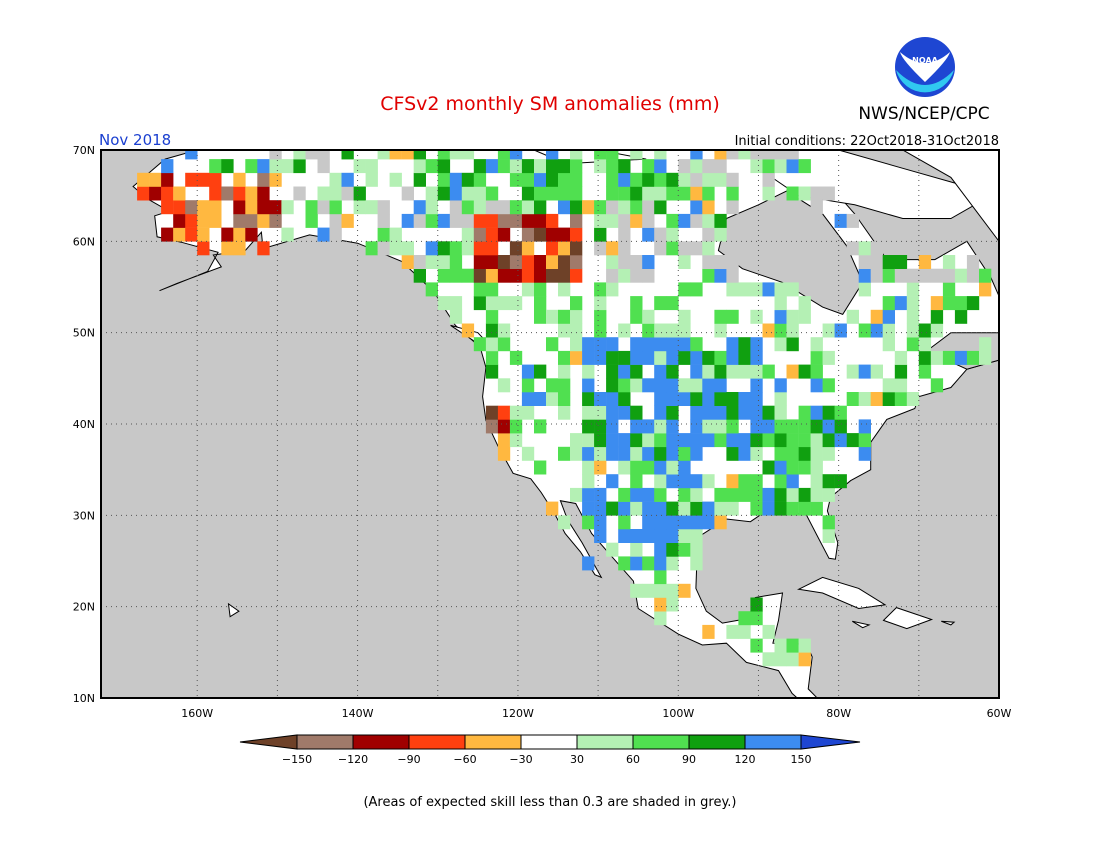 The width and height of the screenshot is (1100, 850). I want to click on legend-label: −60, so click(464, 759).